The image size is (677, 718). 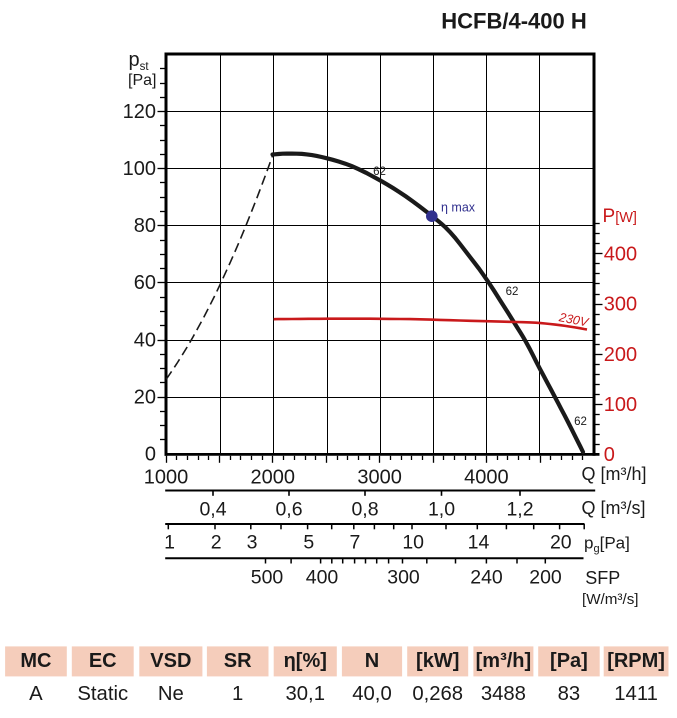 I want to click on svg-text: 10, so click(x=413, y=543).